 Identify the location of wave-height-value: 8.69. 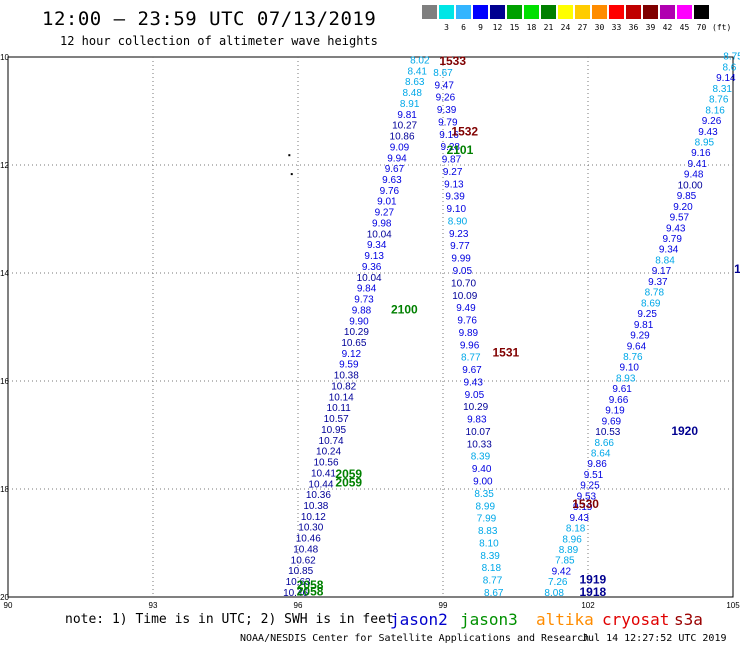
(651, 303).